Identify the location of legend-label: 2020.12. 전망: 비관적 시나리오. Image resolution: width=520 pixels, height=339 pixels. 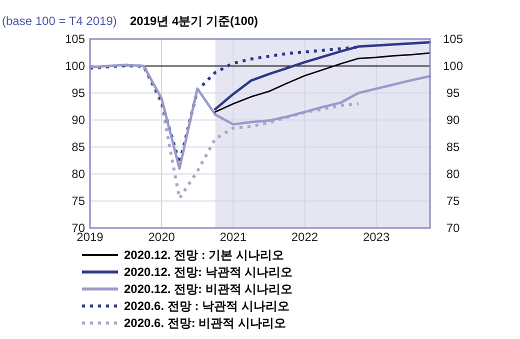
(208, 289).